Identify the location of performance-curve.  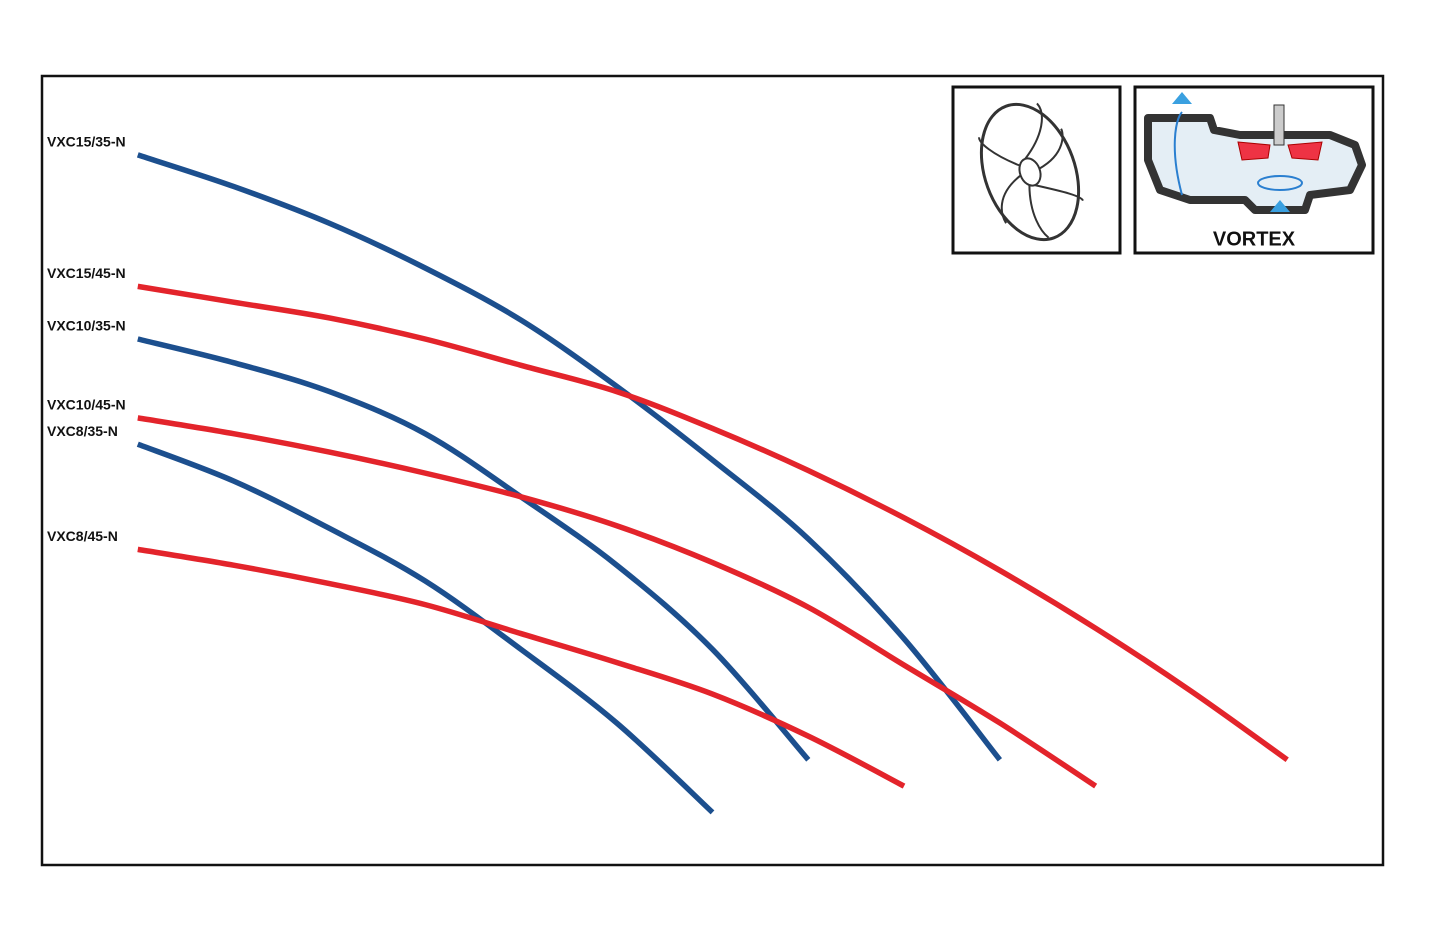
(521, 667).